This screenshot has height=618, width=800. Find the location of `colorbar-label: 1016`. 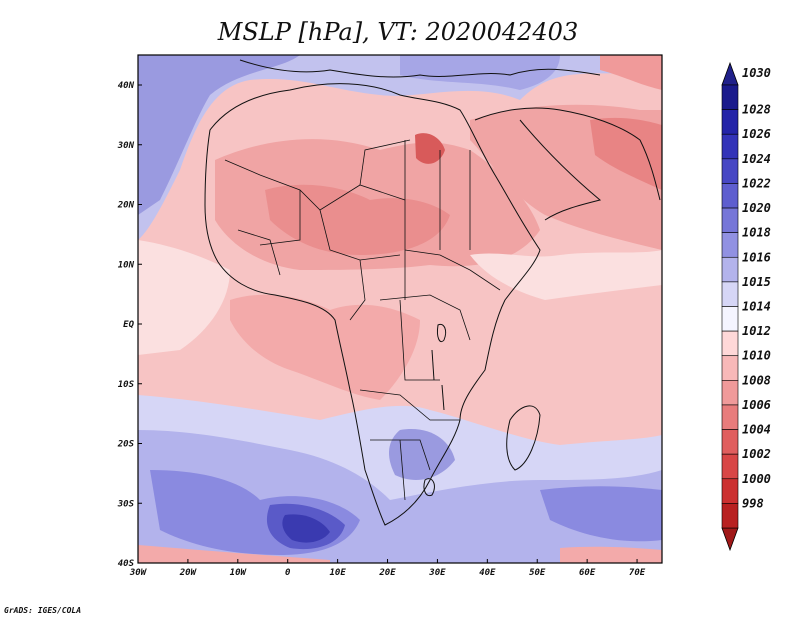

colorbar-label: 1016 is located at coordinates (756, 257).